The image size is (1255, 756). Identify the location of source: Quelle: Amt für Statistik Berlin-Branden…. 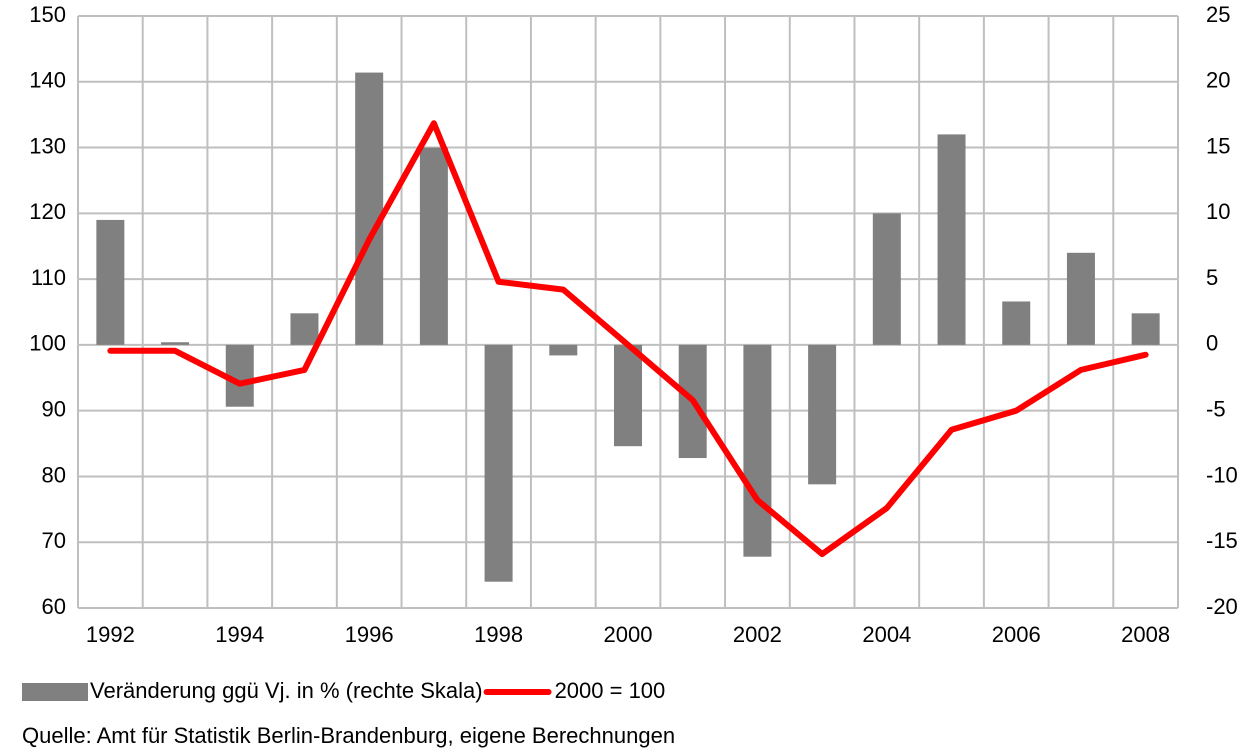
(348, 735).